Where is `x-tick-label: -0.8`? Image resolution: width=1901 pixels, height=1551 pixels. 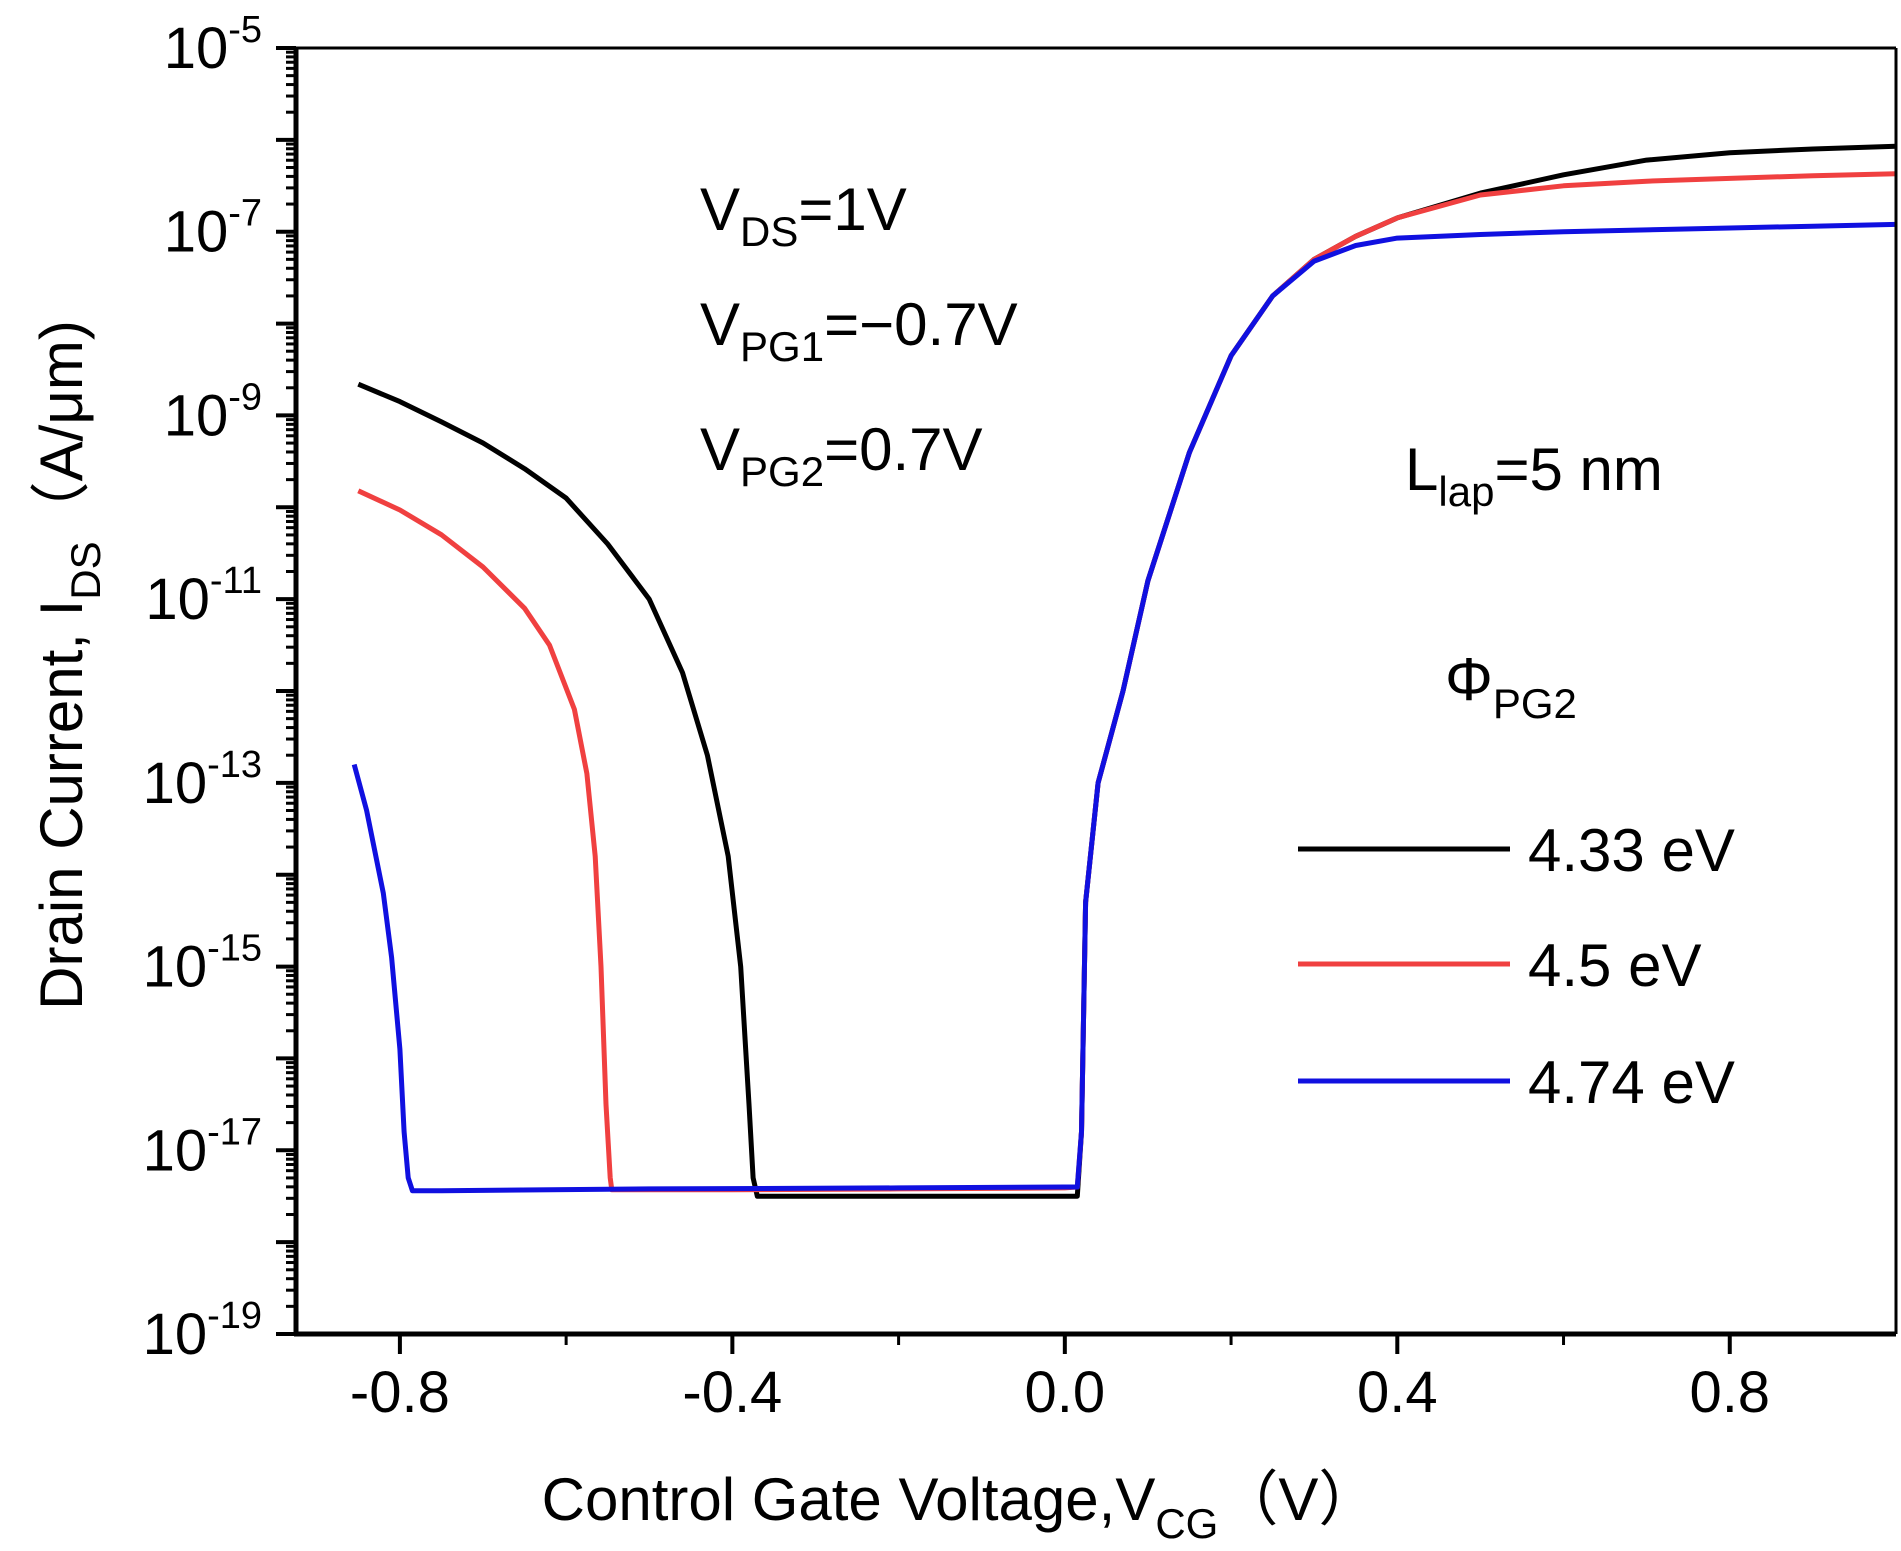
x-tick-label: -0.8 is located at coordinates (400, 1392).